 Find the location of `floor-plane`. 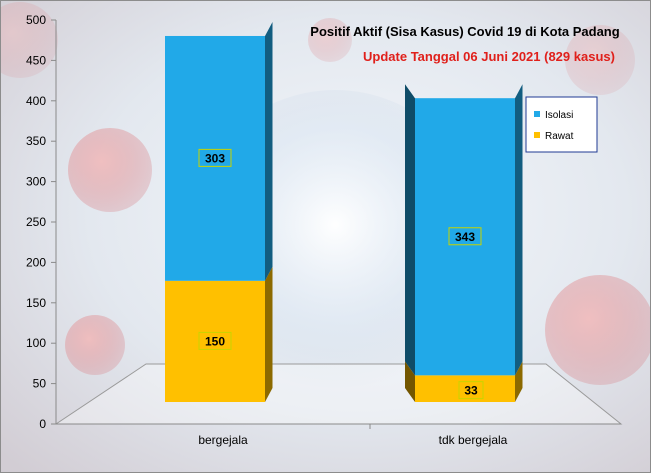

floor-plane is located at coordinates (338, 394).